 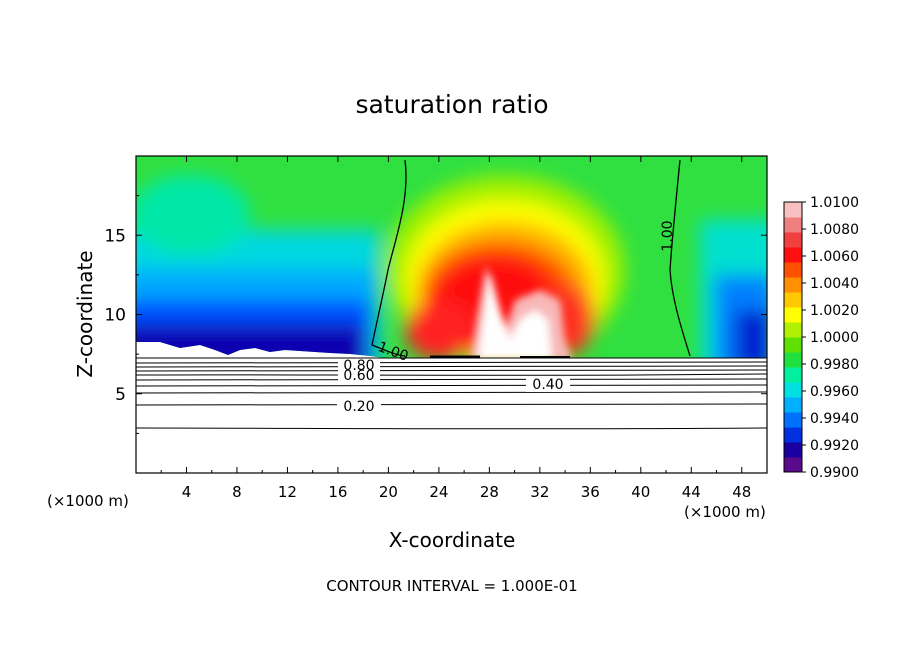 I want to click on colorbar-label: 1.0000, so click(x=834, y=338).